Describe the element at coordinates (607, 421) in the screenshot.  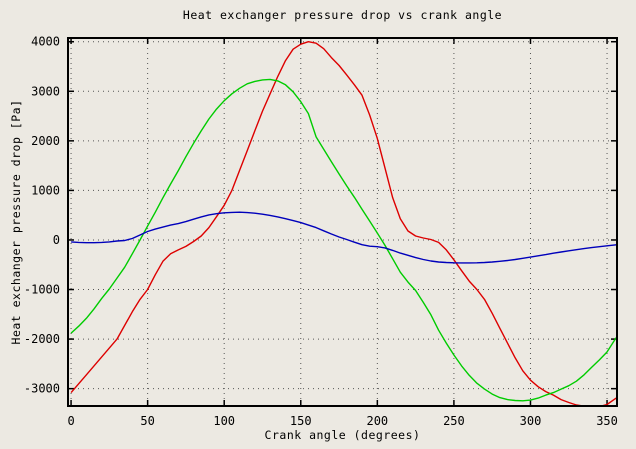
I see `x-tick-label: 350` at that location.